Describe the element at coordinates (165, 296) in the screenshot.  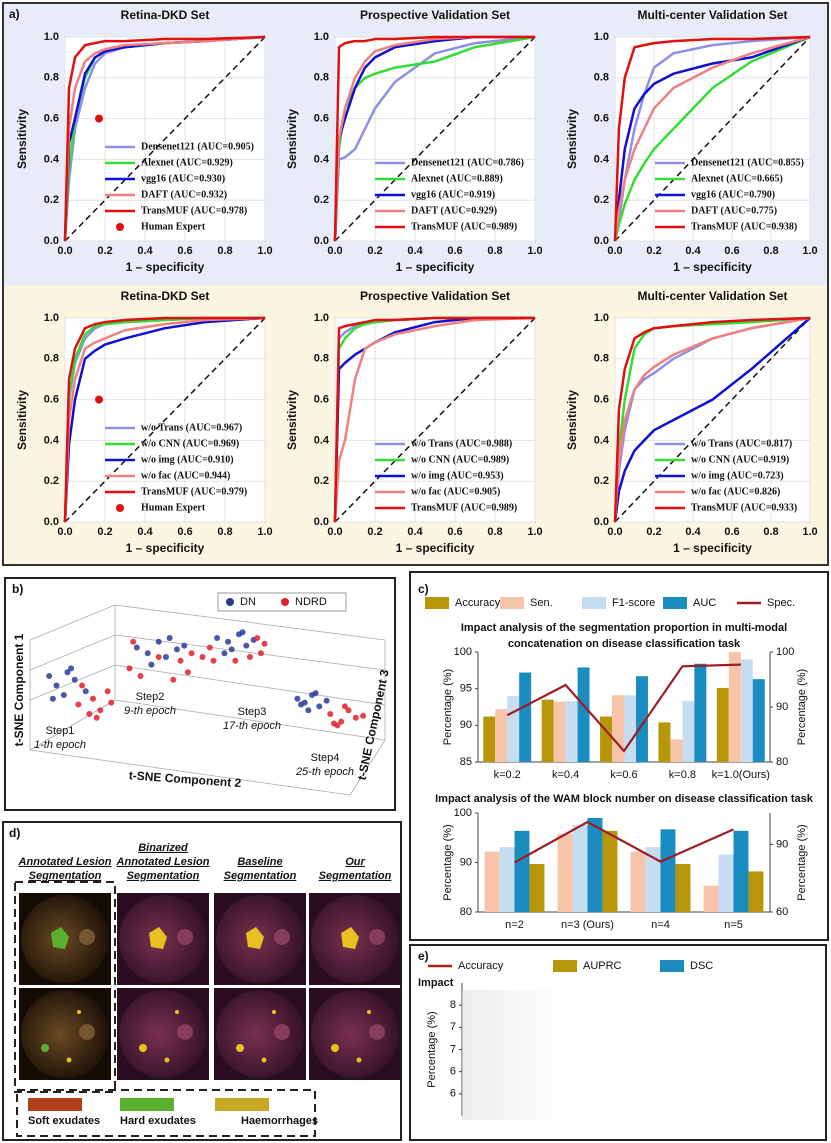
I see `chart-title: Retina-DKD Set` at that location.